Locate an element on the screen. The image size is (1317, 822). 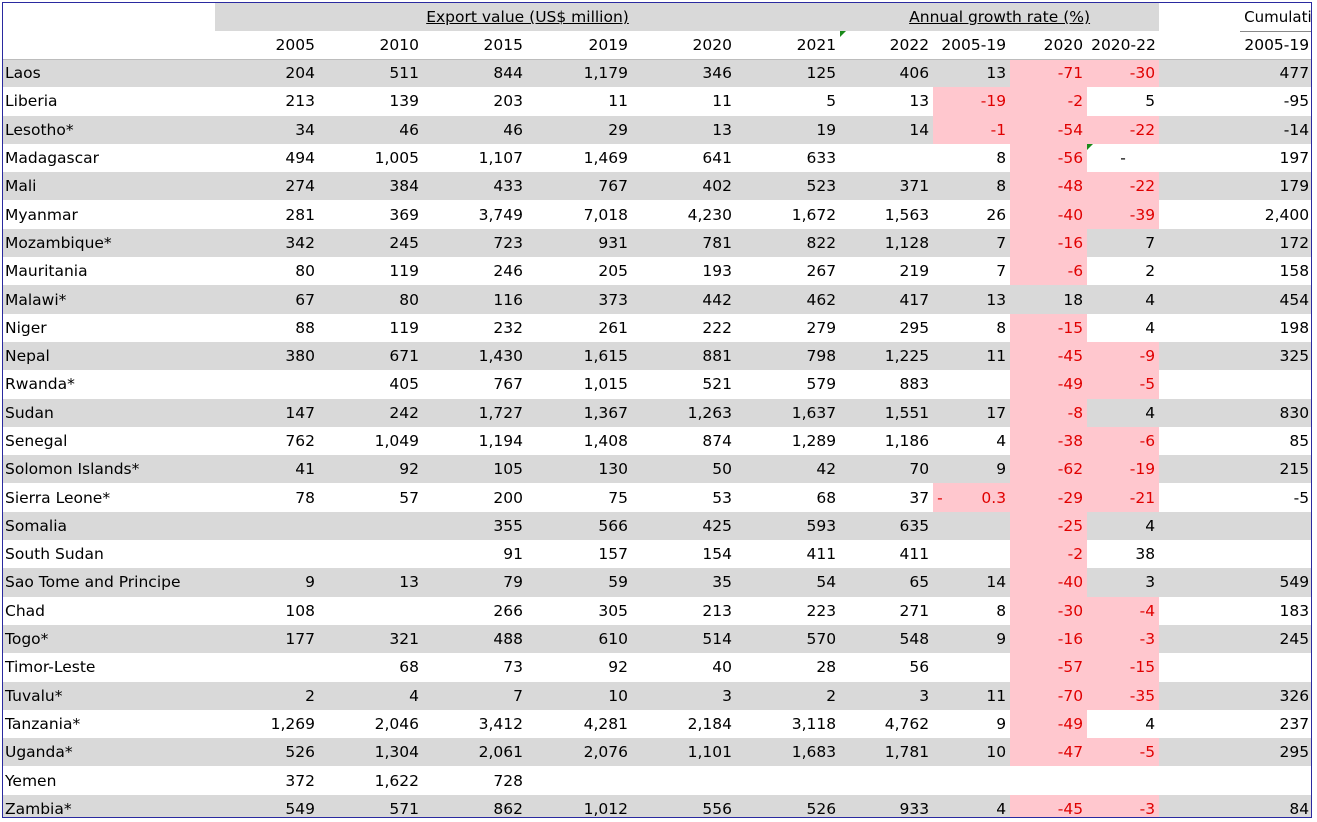
value-cell: 42 is located at coordinates (788, 469).